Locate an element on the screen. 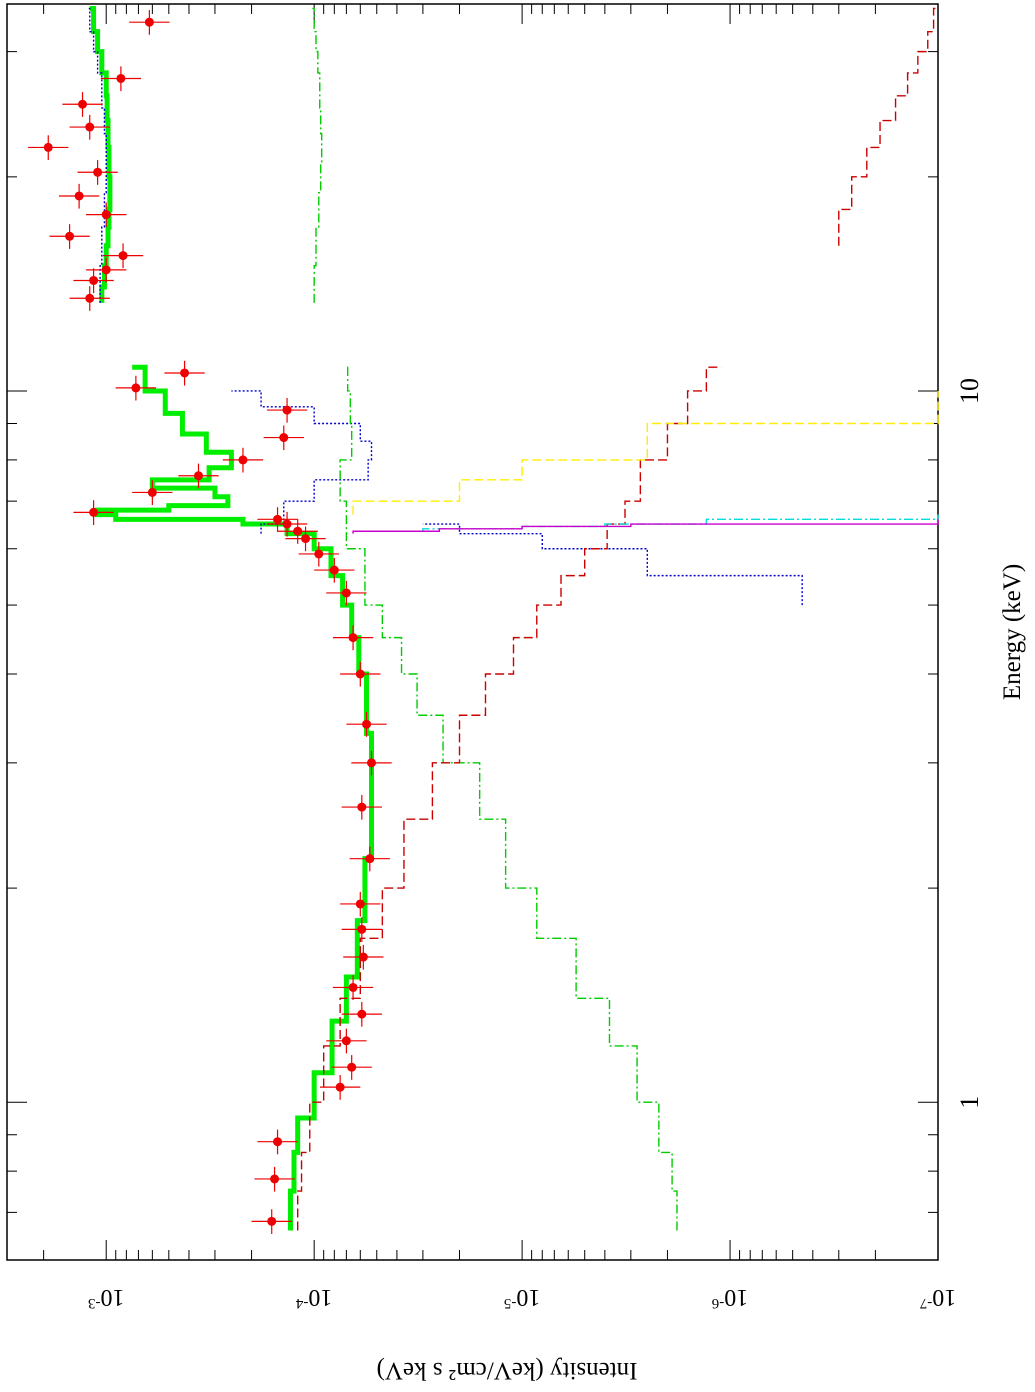  y-tick-exponent: -6 is located at coordinates (717, 1303).